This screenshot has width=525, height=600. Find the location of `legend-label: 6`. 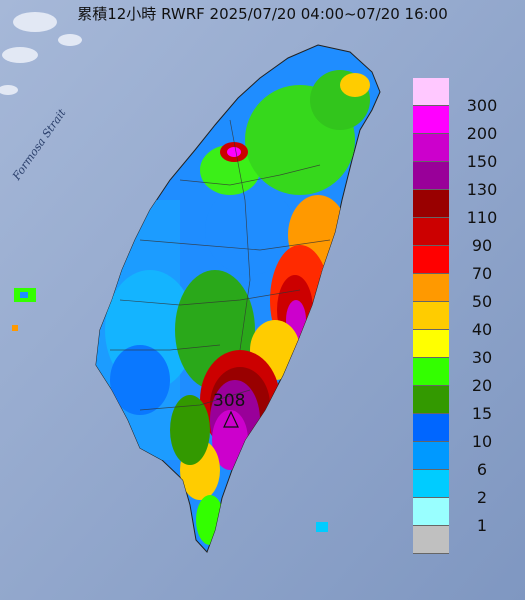

legend-label: 6 is located at coordinates (482, 469).